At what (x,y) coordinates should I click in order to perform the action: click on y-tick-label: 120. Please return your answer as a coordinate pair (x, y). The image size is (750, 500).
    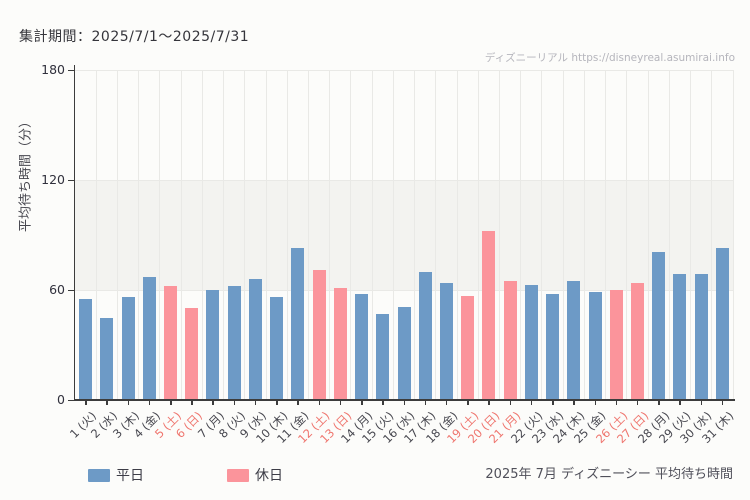
    Looking at the image, I should click on (53, 179).